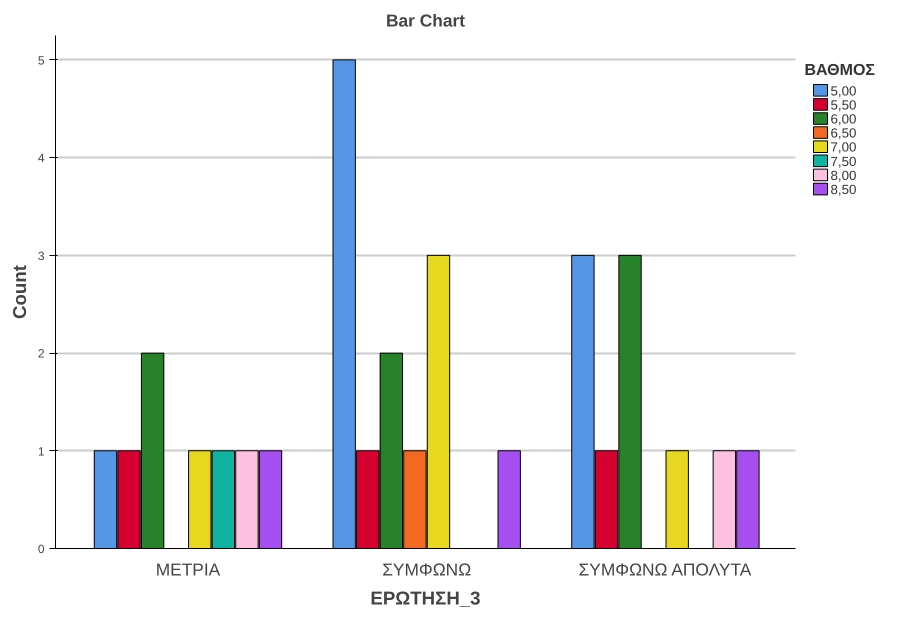  What do you see at coordinates (41, 451) in the screenshot?
I see `y-tick-label: 1` at bounding box center [41, 451].